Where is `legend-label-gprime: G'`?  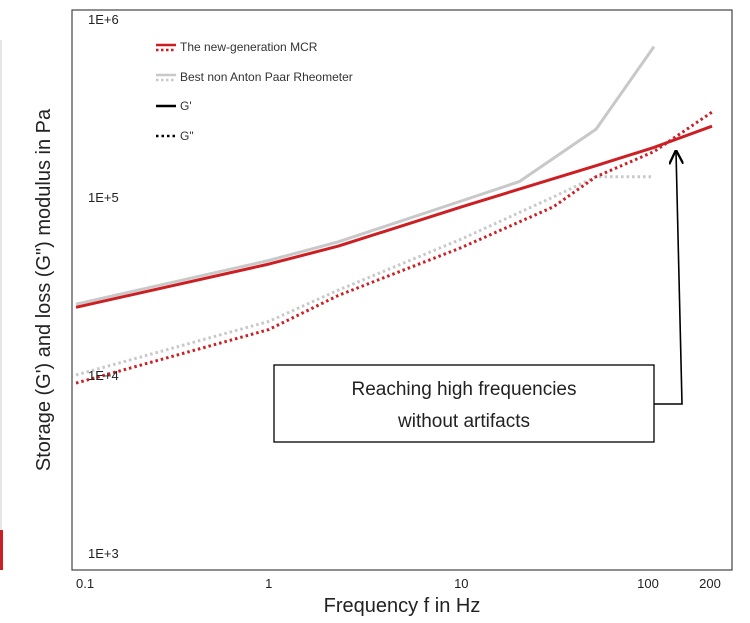
legend-label-gprime: G' is located at coordinates (186, 106).